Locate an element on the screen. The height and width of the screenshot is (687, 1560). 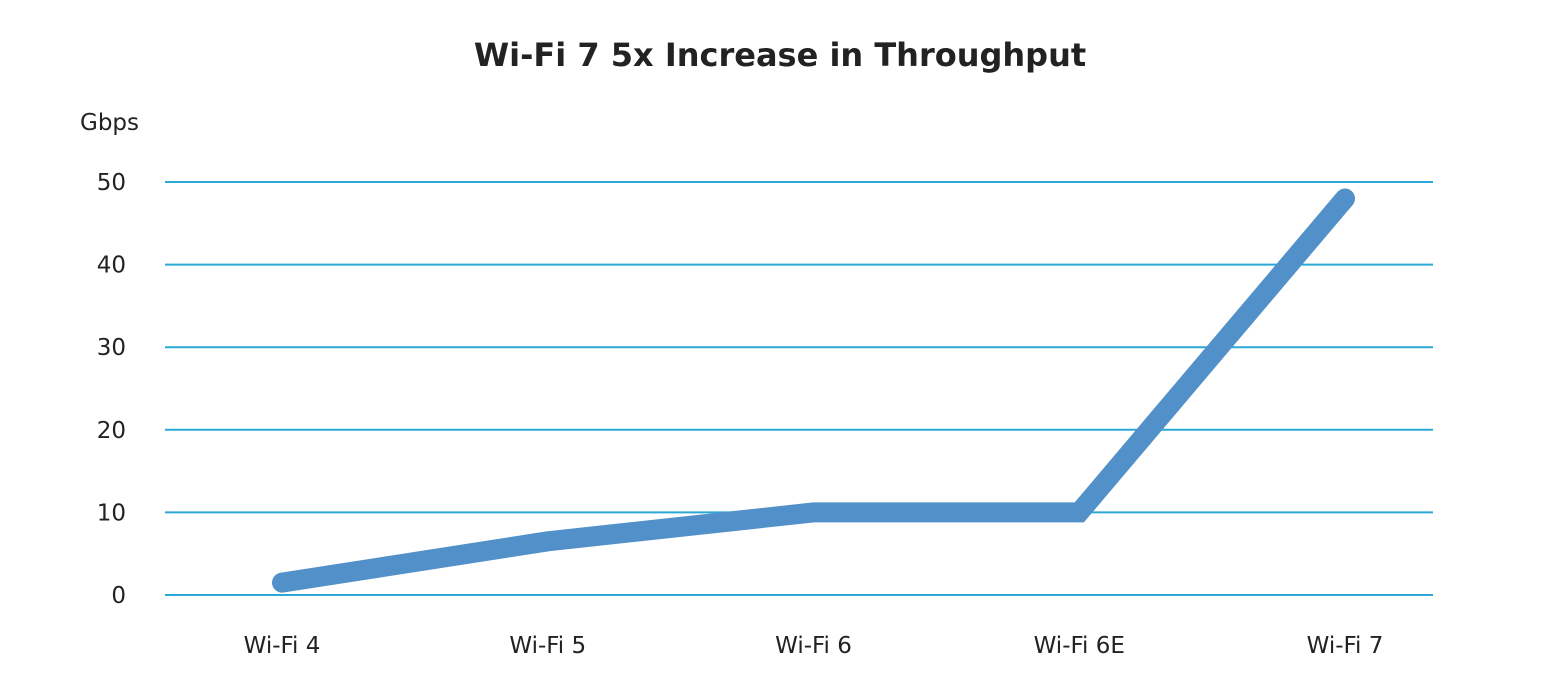
y-tick-label: 30 is located at coordinates (111, 348).